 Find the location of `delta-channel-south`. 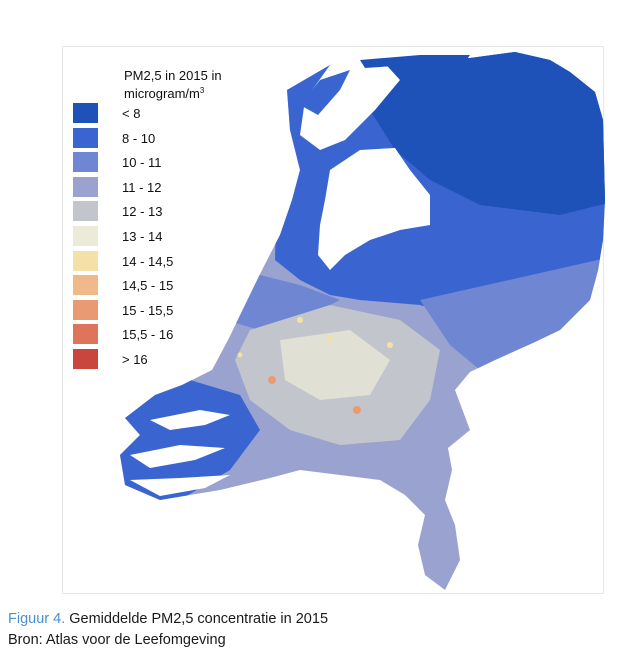

delta-channel-south is located at coordinates (180, 485).